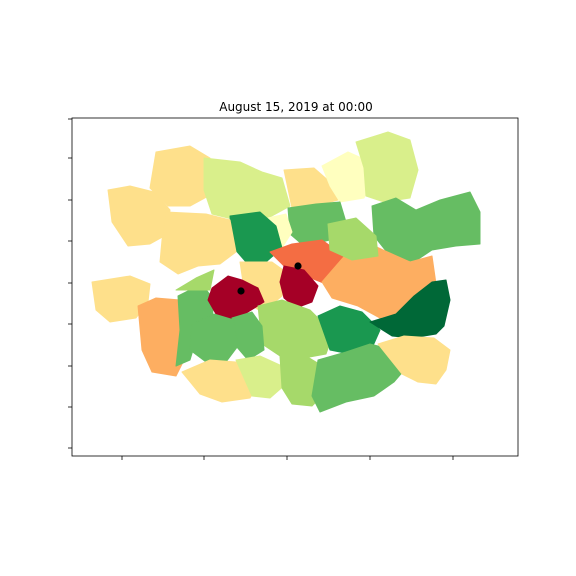 The image size is (576, 576). I want to click on region-dark-red-east, so click(299, 287).